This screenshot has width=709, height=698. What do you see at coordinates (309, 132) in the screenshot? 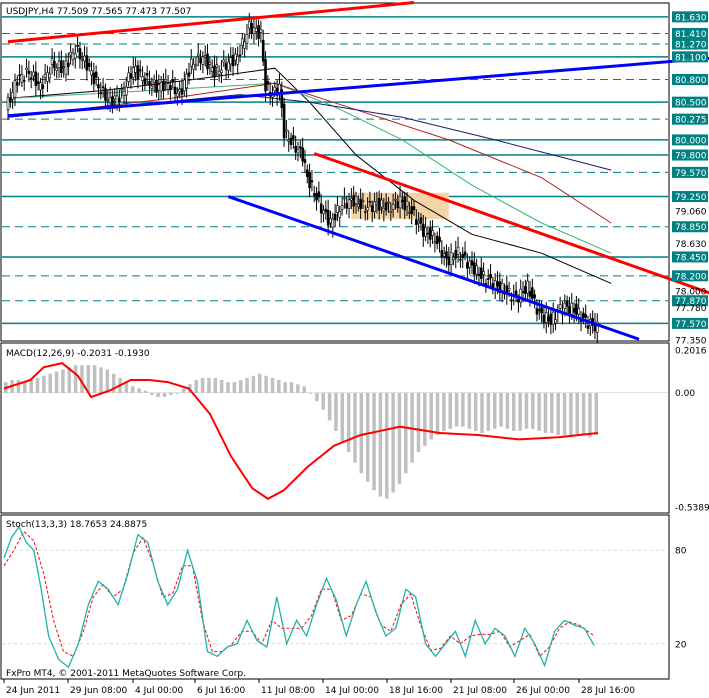
I see `moving-average-line` at bounding box center [309, 132].